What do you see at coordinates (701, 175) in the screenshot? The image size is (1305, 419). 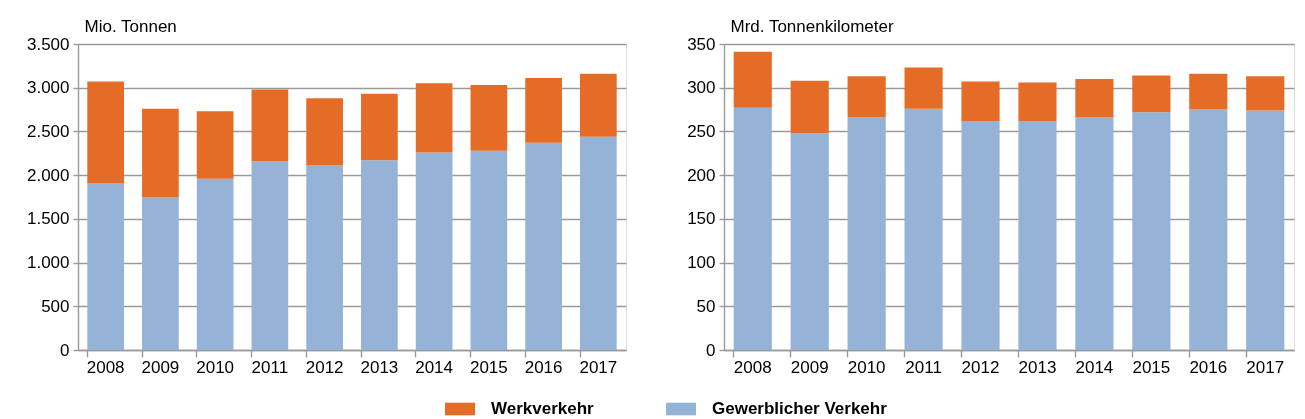 I see `y-tick-label: 200` at bounding box center [701, 175].